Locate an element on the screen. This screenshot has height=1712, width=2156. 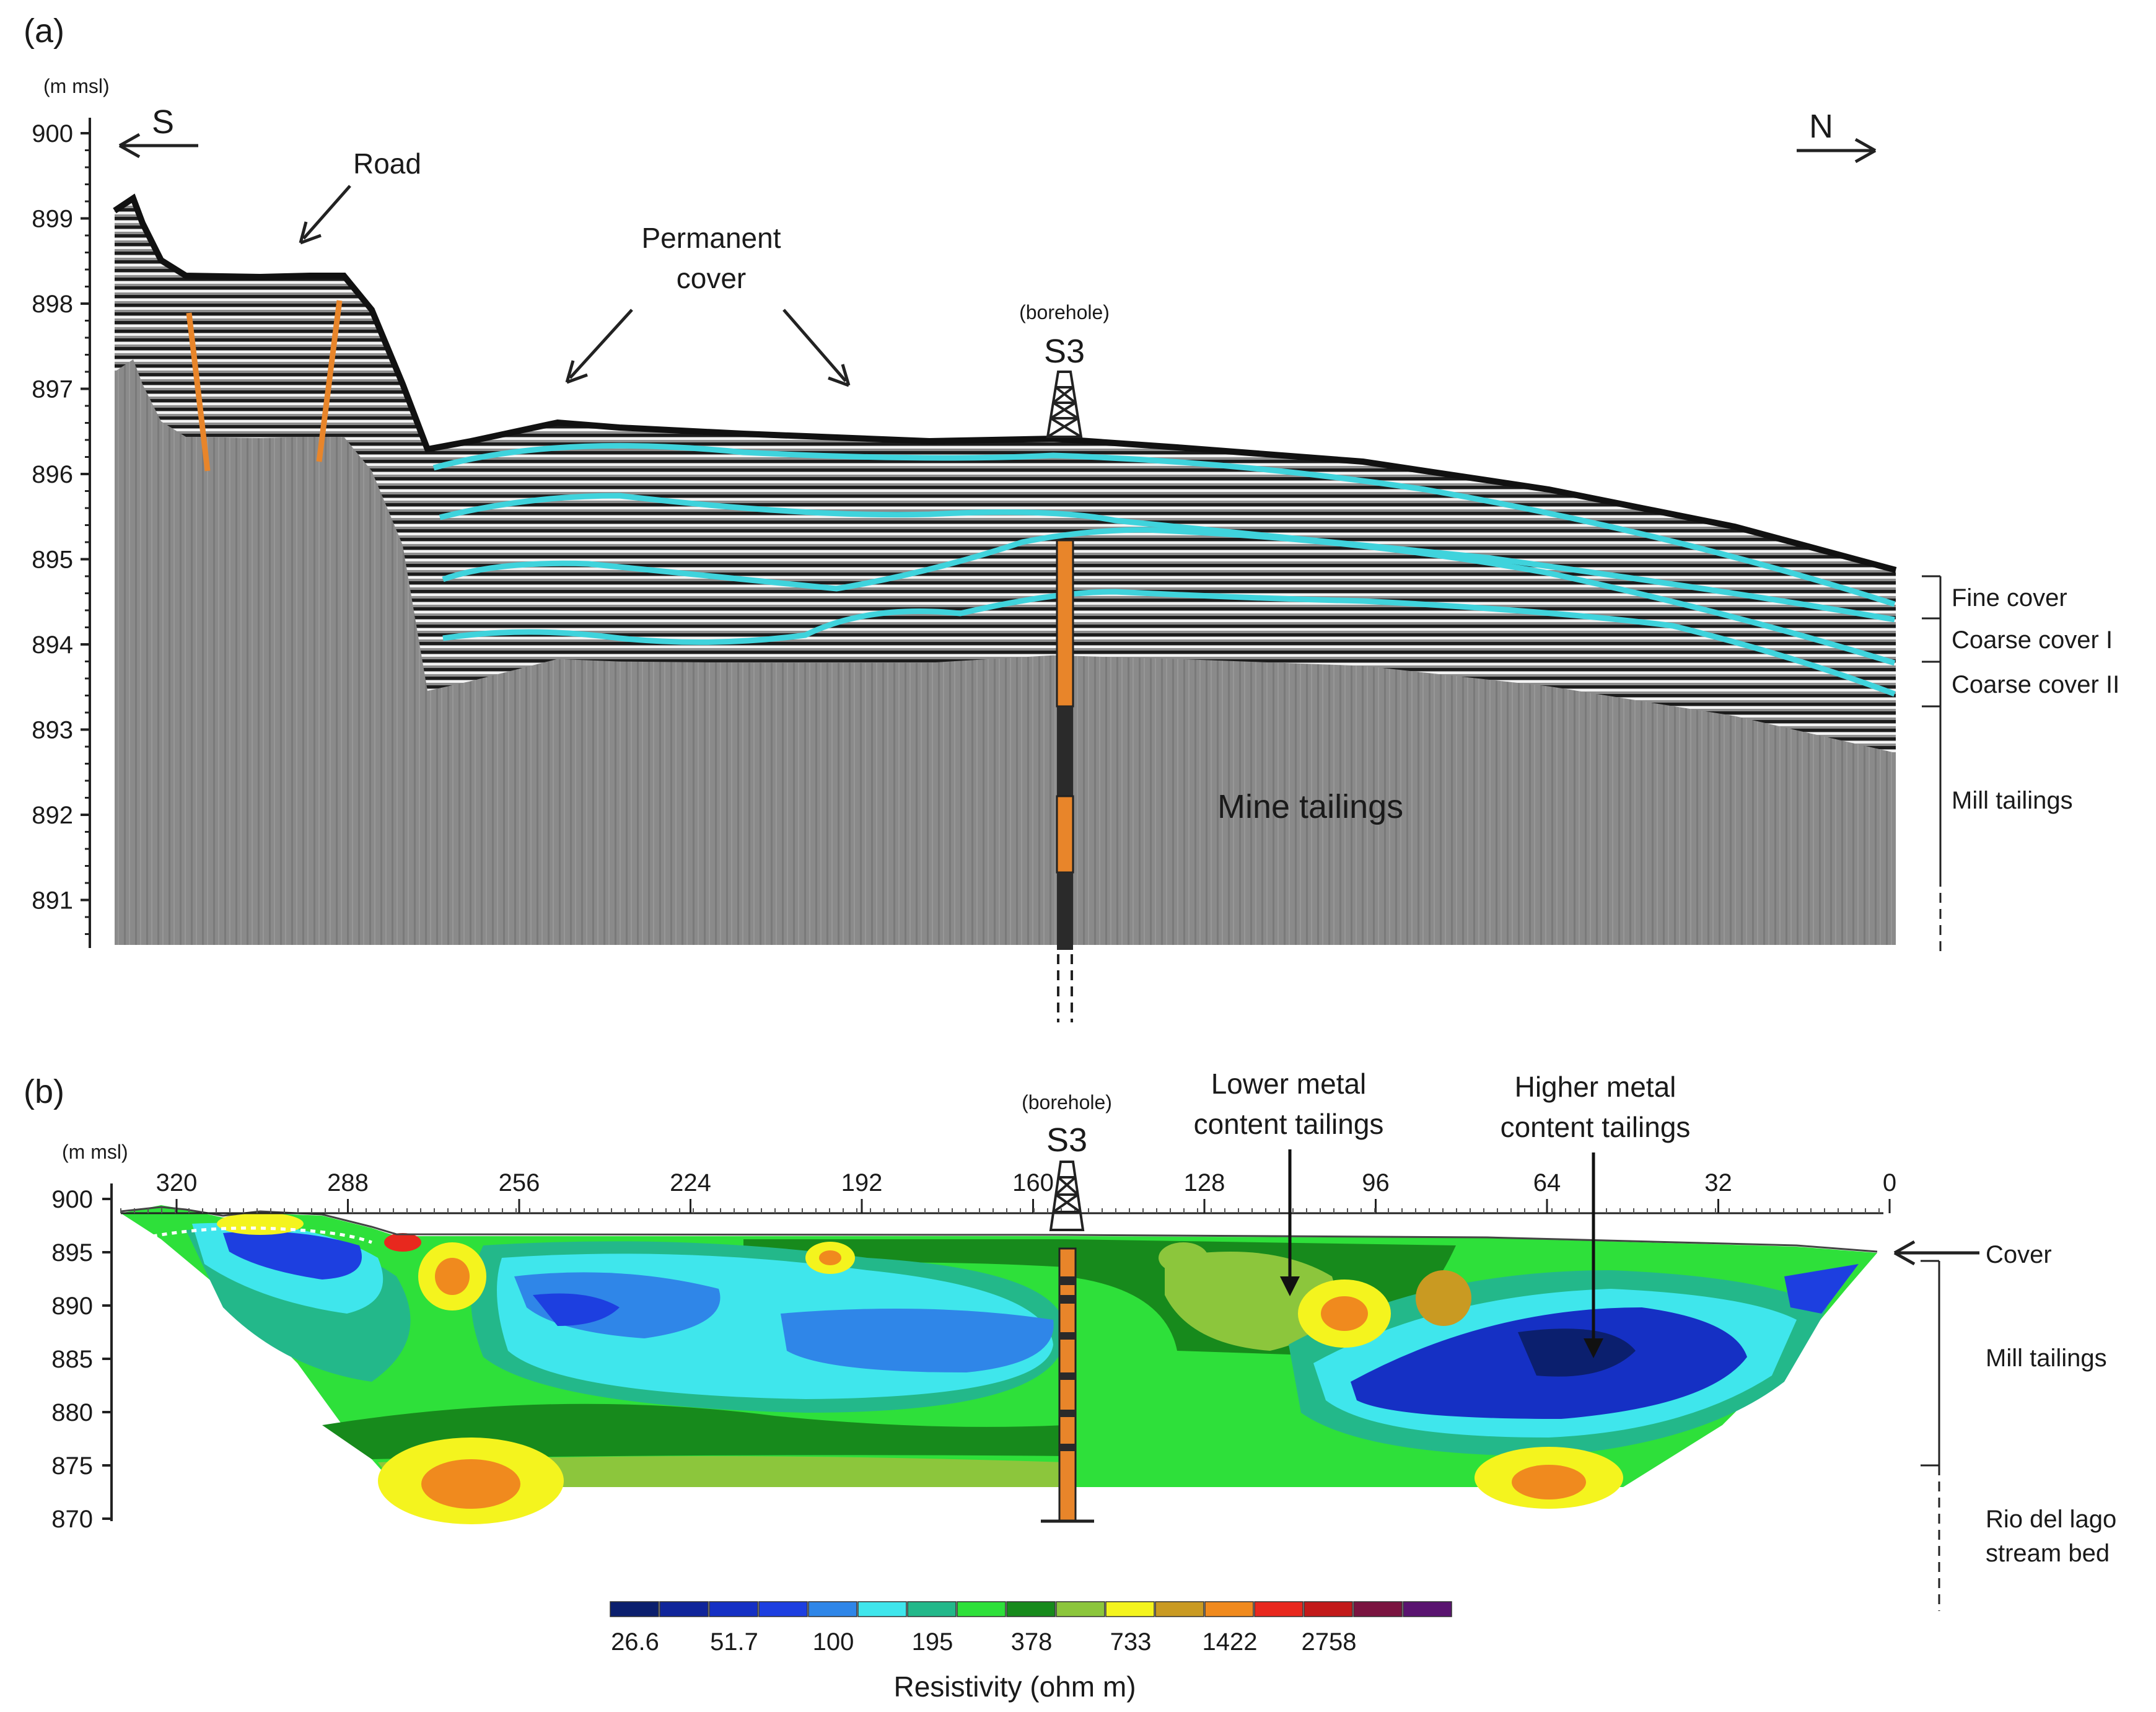
y-tick-label: 893 is located at coordinates (52, 730).